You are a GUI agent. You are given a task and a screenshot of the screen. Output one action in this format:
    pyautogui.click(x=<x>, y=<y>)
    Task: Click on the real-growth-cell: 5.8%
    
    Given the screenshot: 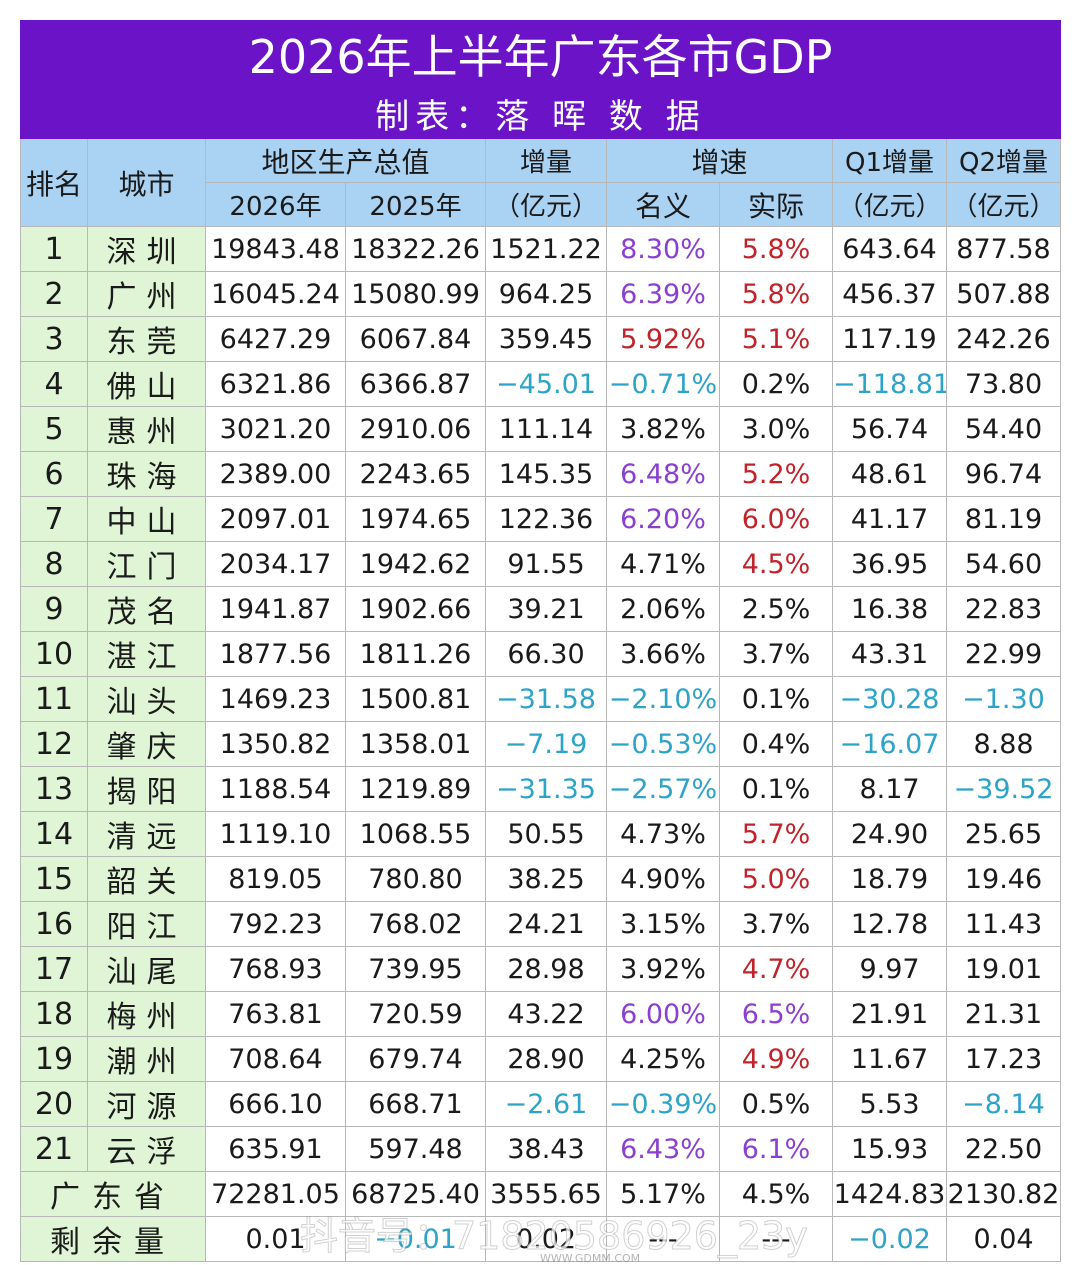 What is the action you would take?
    pyautogui.click(x=776, y=249)
    